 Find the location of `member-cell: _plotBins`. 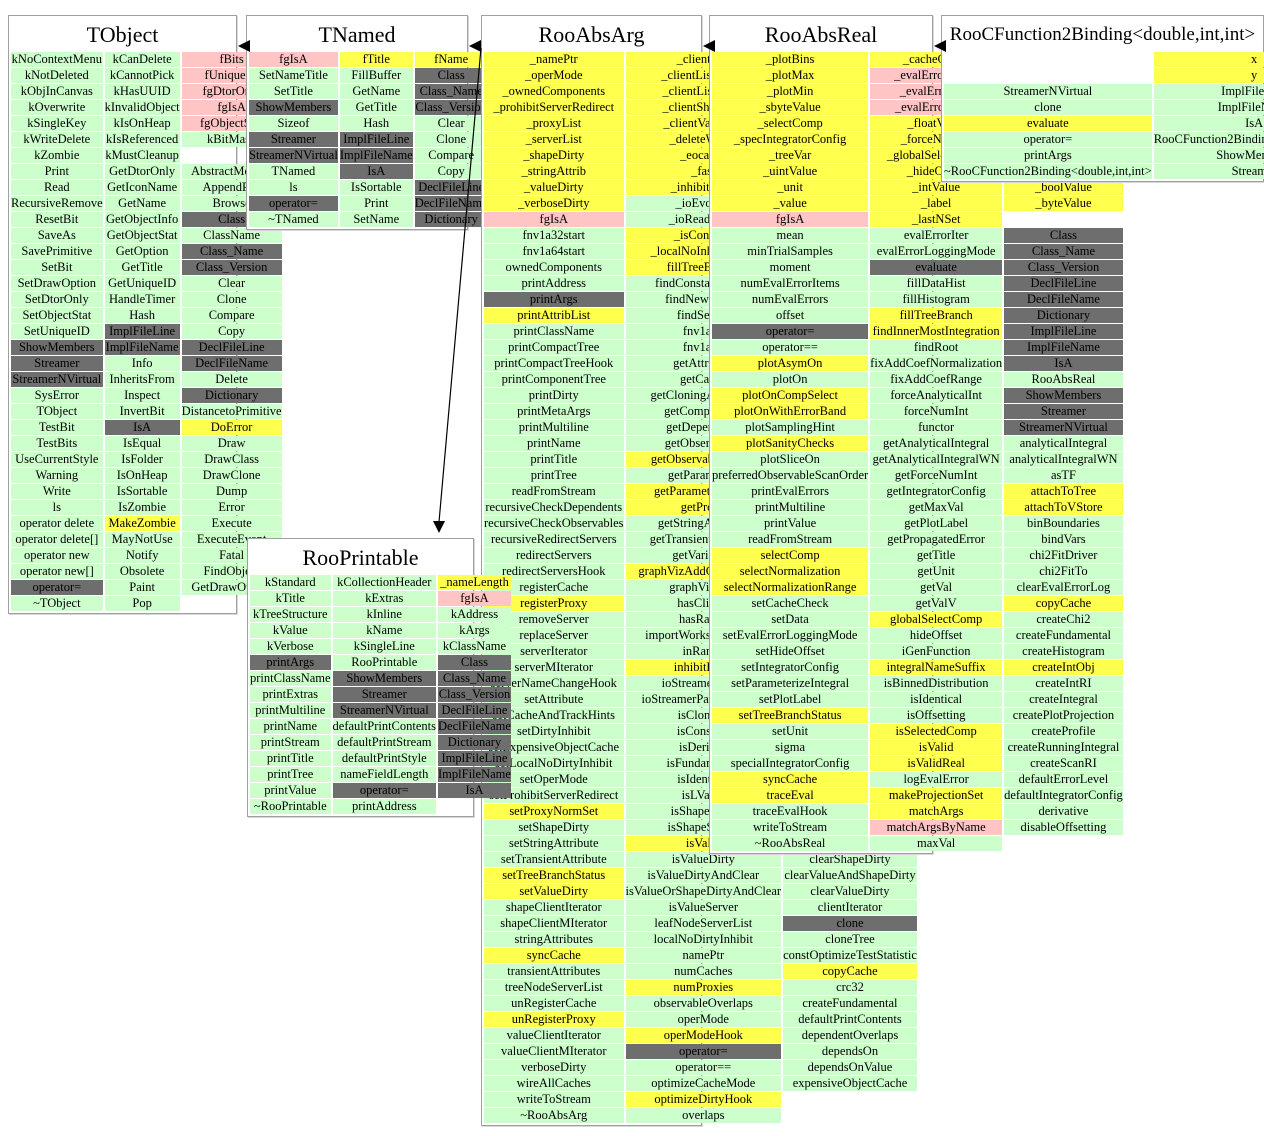

member-cell: _plotBins is located at coordinates (790, 59).